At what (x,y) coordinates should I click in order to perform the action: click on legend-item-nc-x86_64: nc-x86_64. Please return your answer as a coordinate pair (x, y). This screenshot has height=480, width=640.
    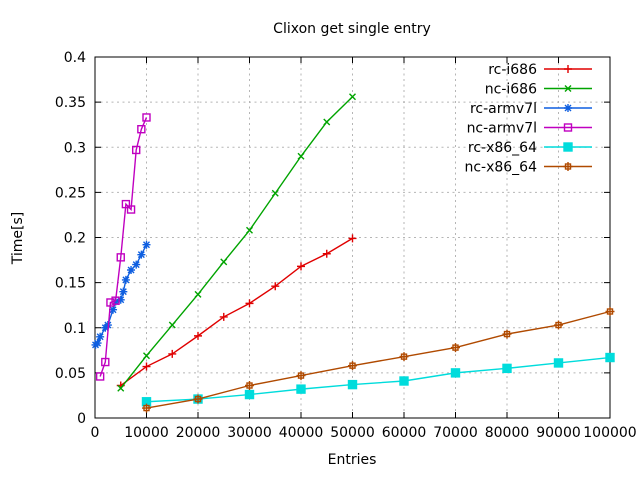
    Looking at the image, I should click on (528, 168).